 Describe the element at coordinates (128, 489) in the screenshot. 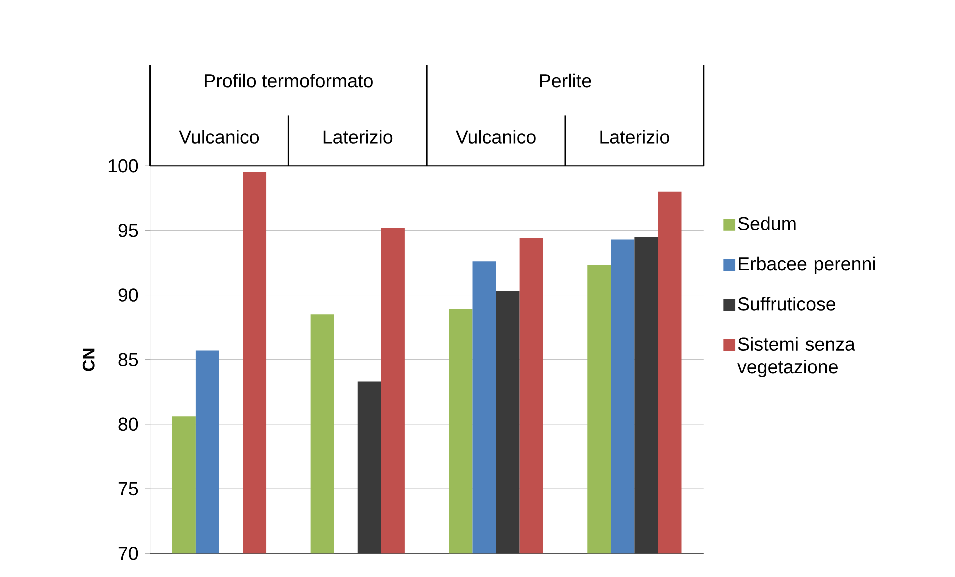

I see `y-tick-label: 75` at that location.